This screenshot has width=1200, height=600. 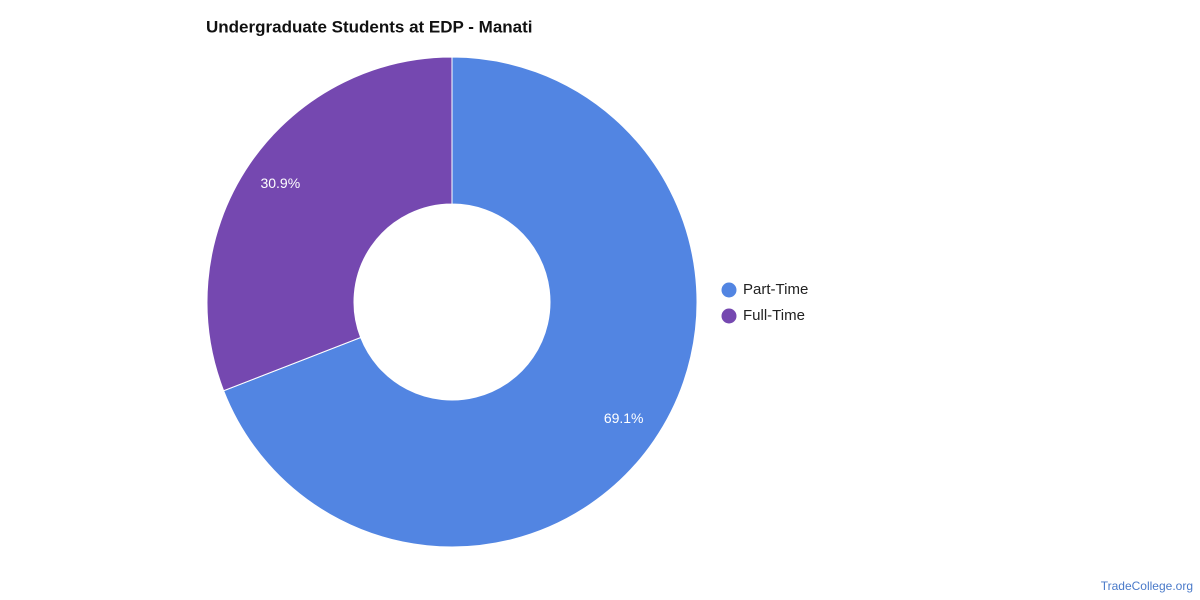 I want to click on legend-label: Full-Time, so click(x=774, y=315).